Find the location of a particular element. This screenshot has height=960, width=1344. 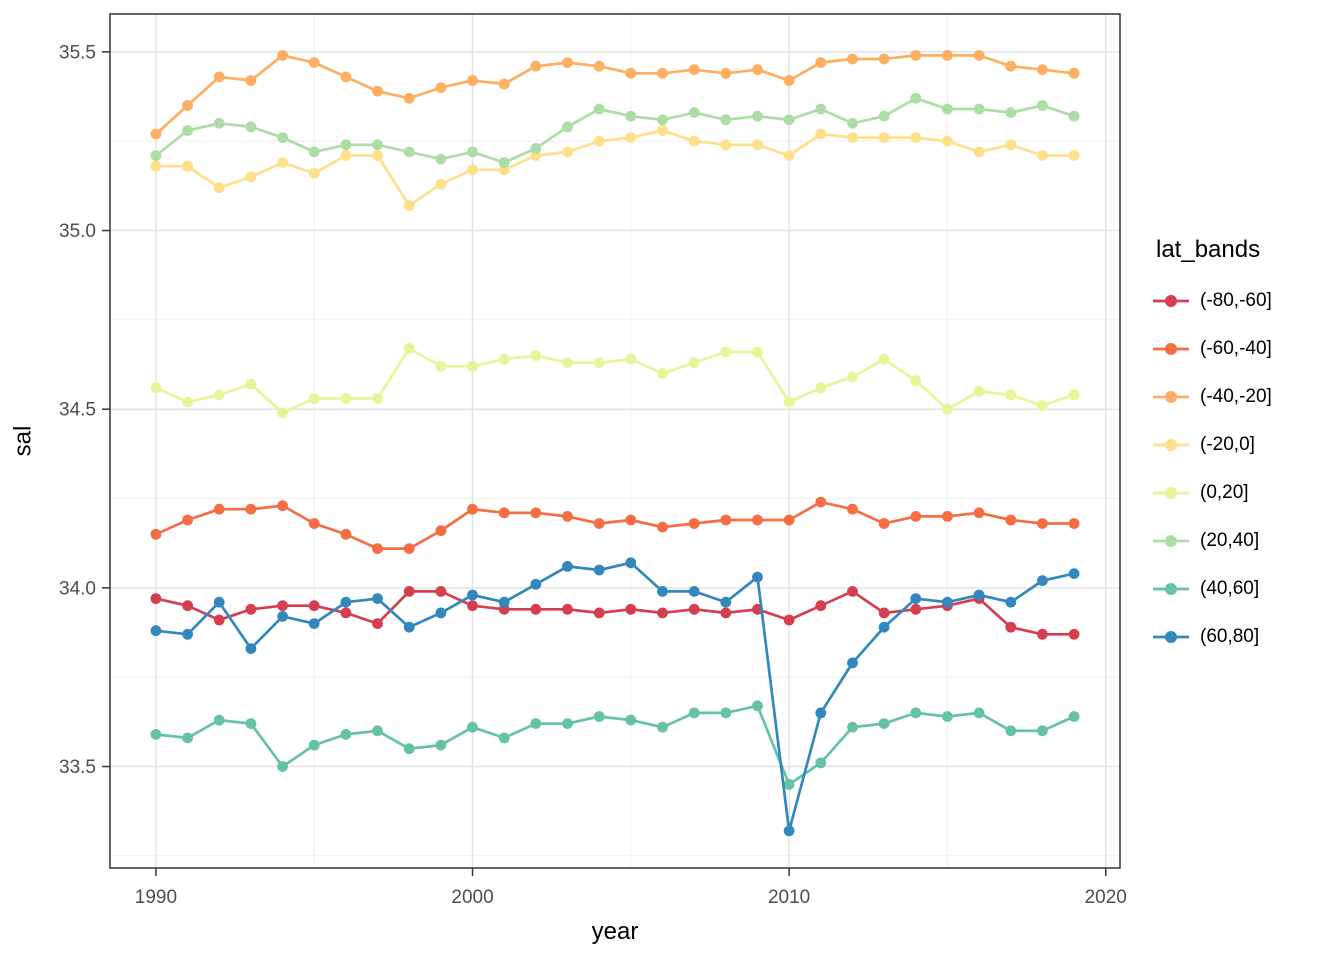

x-tick-label: 2000 is located at coordinates (472, 897).